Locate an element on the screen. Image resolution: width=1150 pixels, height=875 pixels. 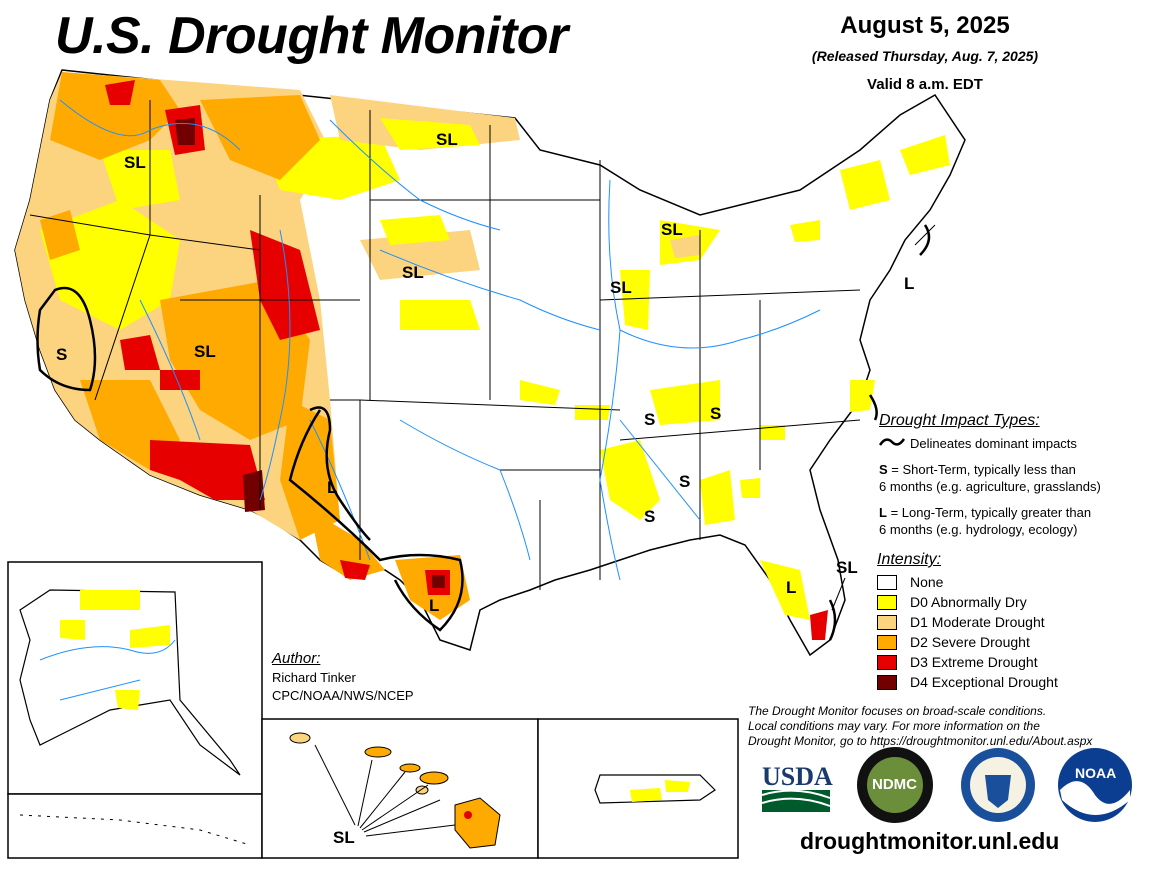
legend-label-d2: D2 Severe Drought is located at coordinates (970, 642).